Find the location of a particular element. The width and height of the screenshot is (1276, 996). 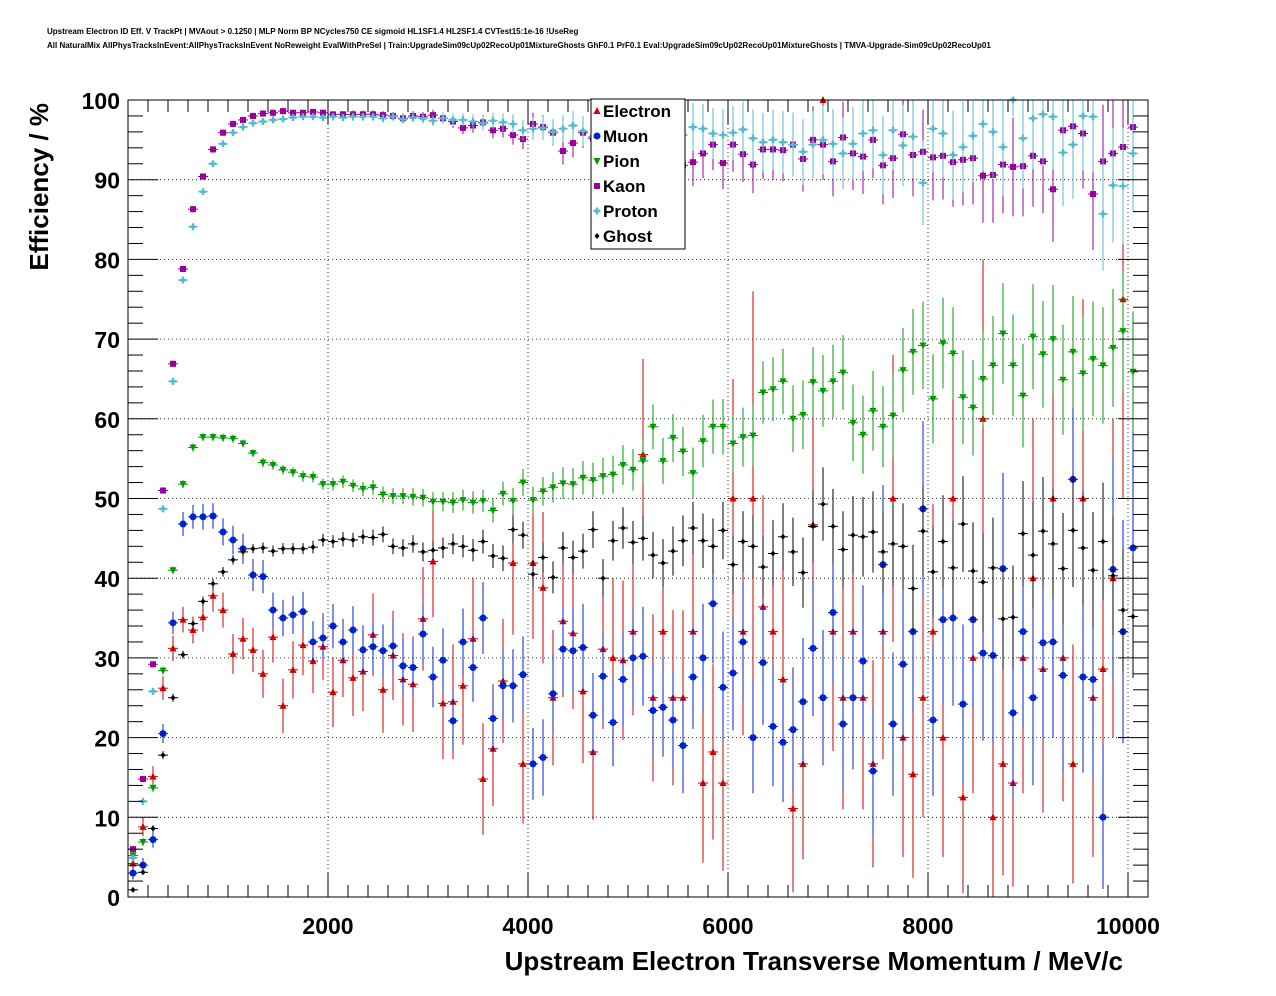

legend-marker-proton is located at coordinates (597, 211).